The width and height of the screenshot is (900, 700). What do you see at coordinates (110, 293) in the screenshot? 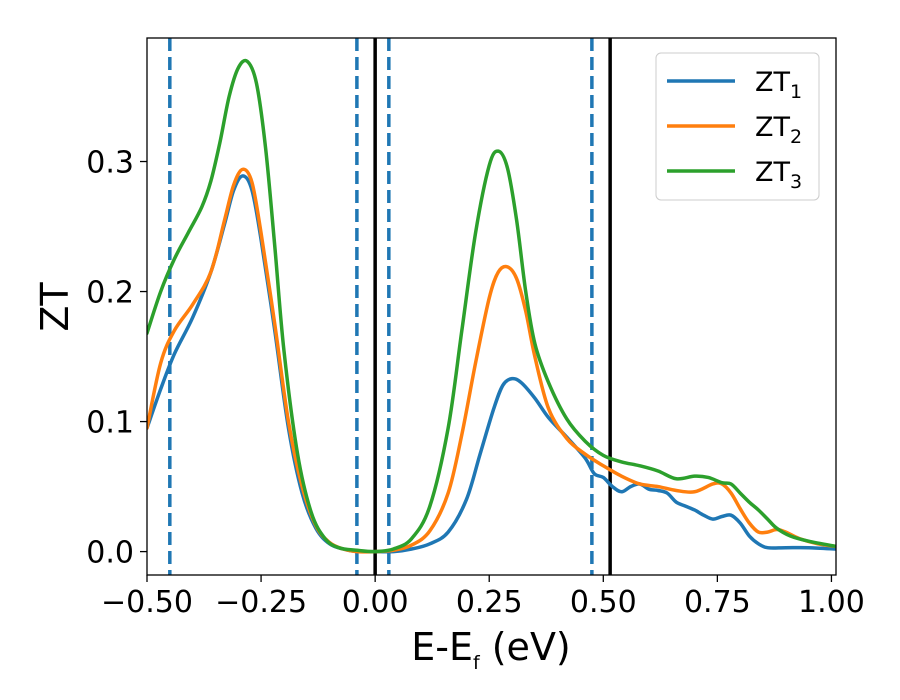
I see `y-tick-label: 0.2` at bounding box center [110, 293].